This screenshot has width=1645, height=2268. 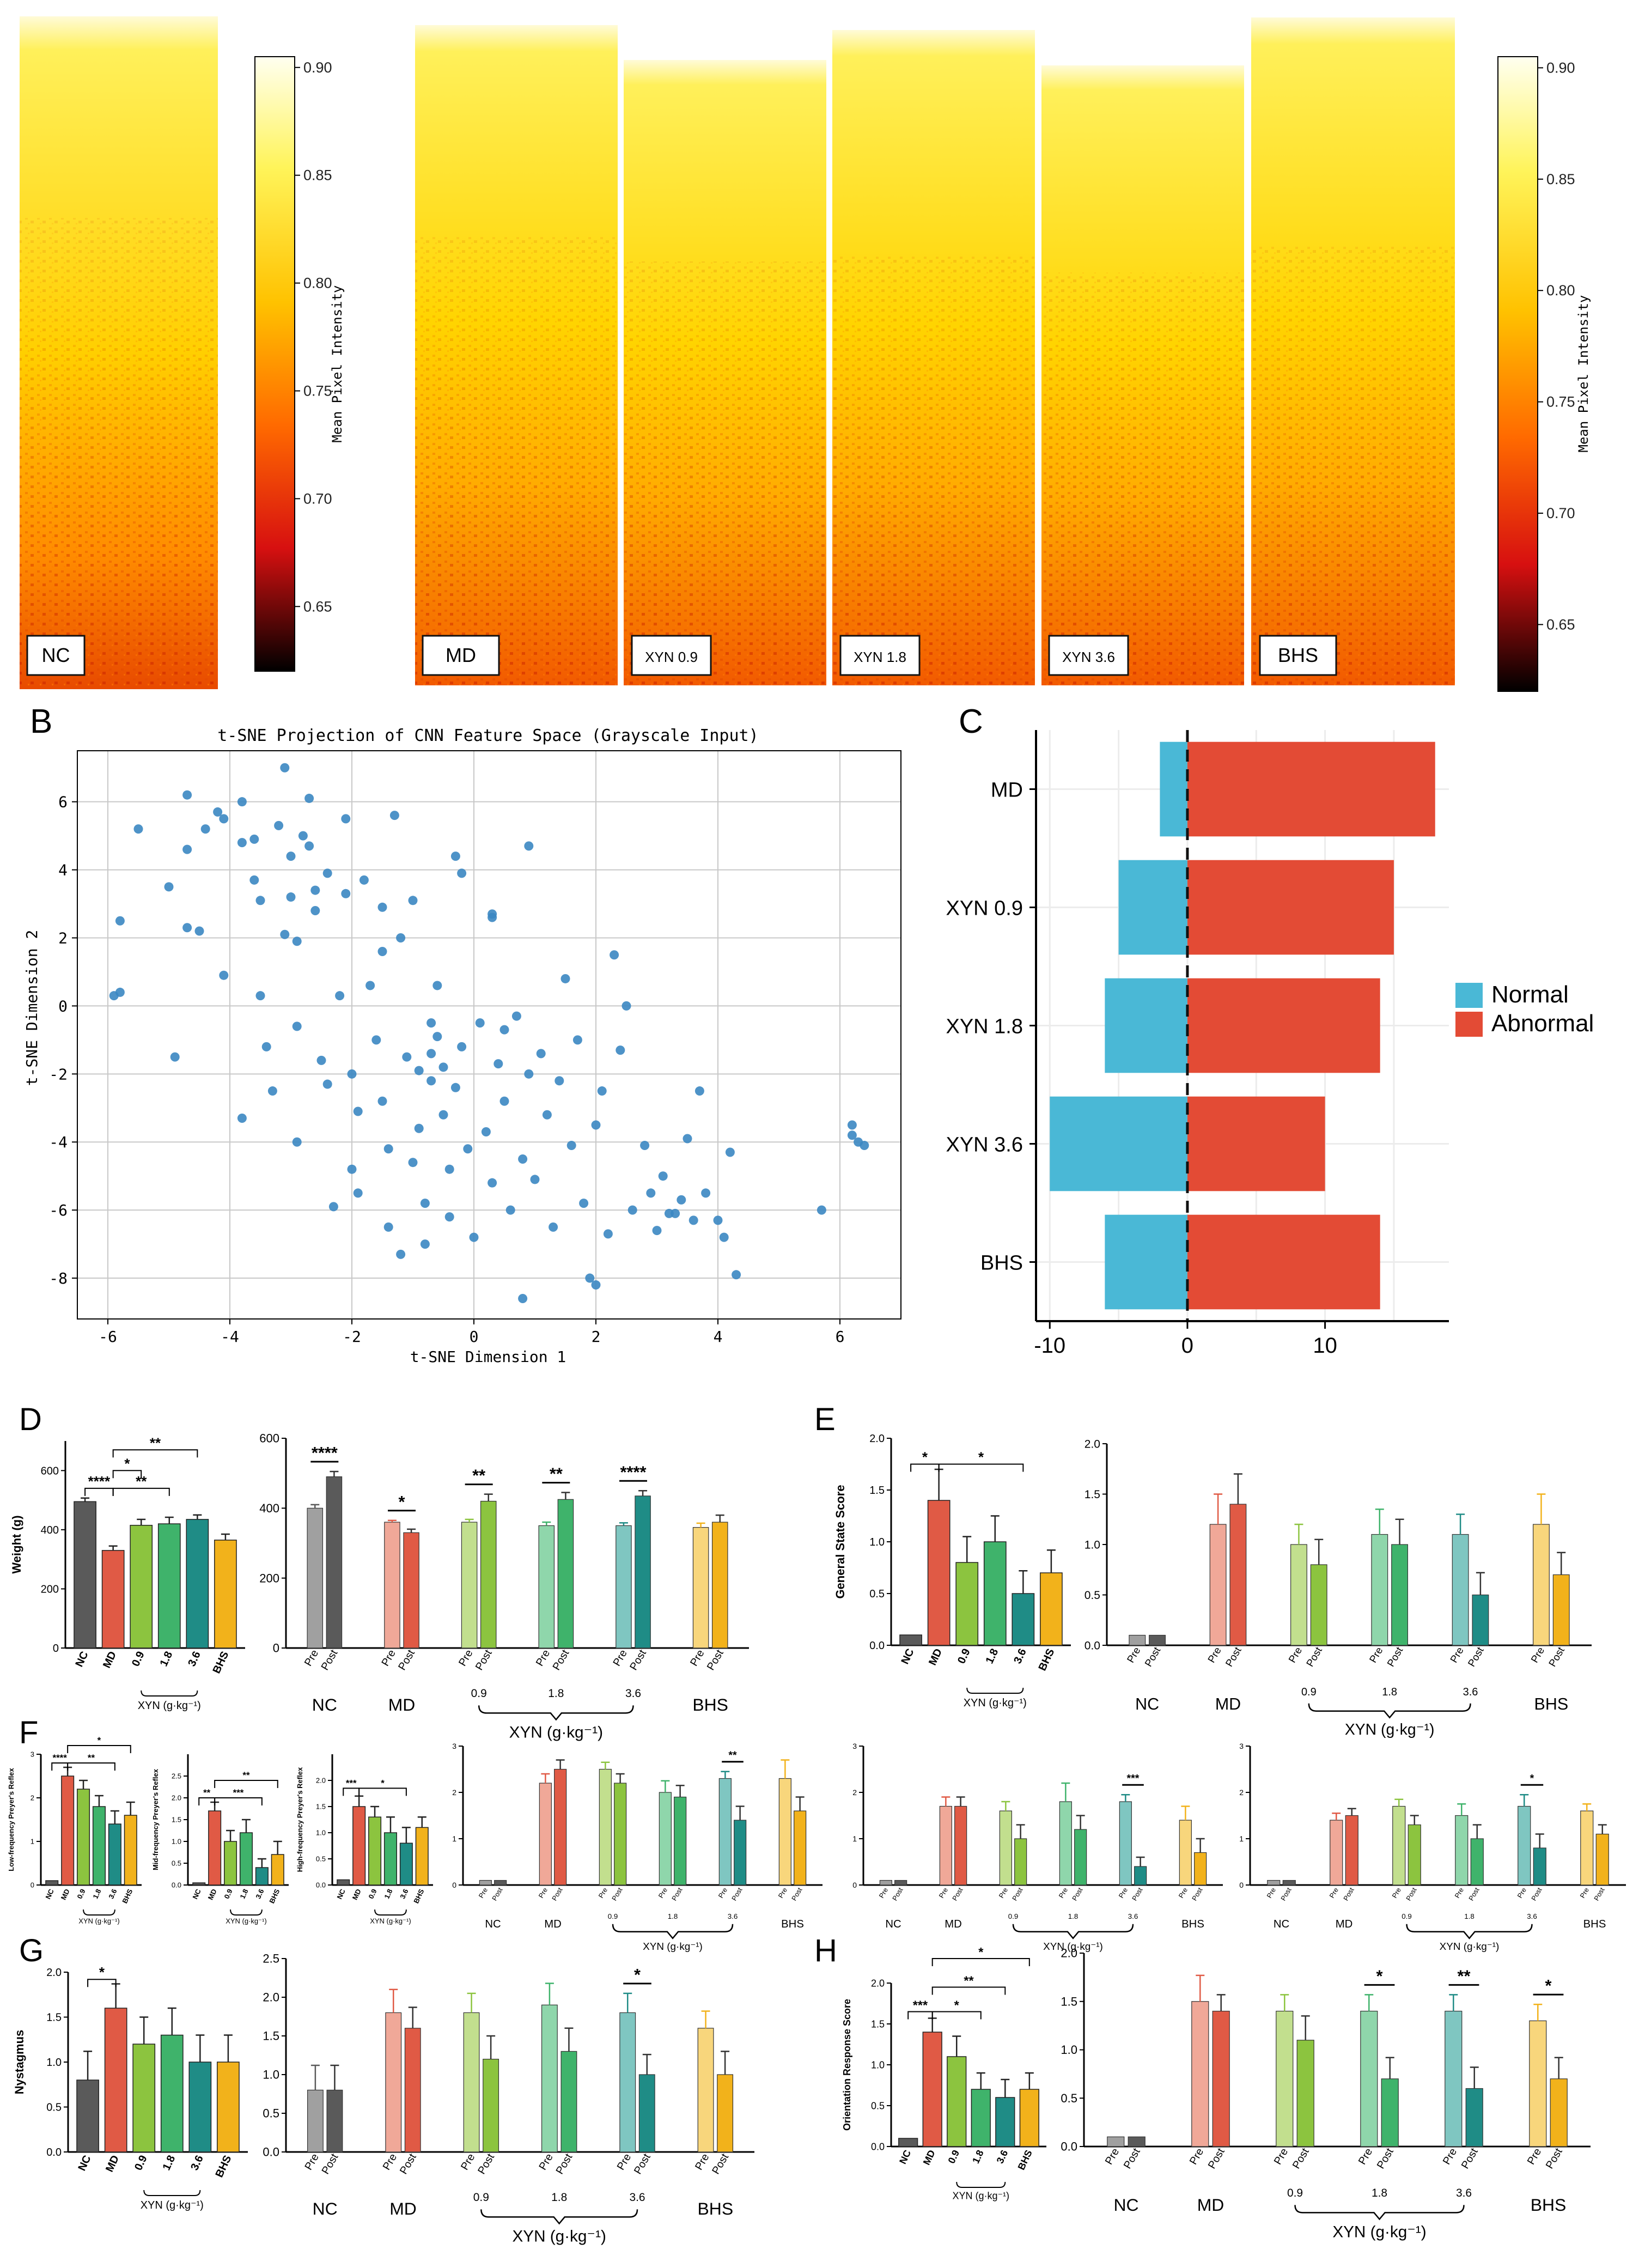 What do you see at coordinates (474, 1337) in the screenshot?
I see `x-tick-label: 0` at bounding box center [474, 1337].